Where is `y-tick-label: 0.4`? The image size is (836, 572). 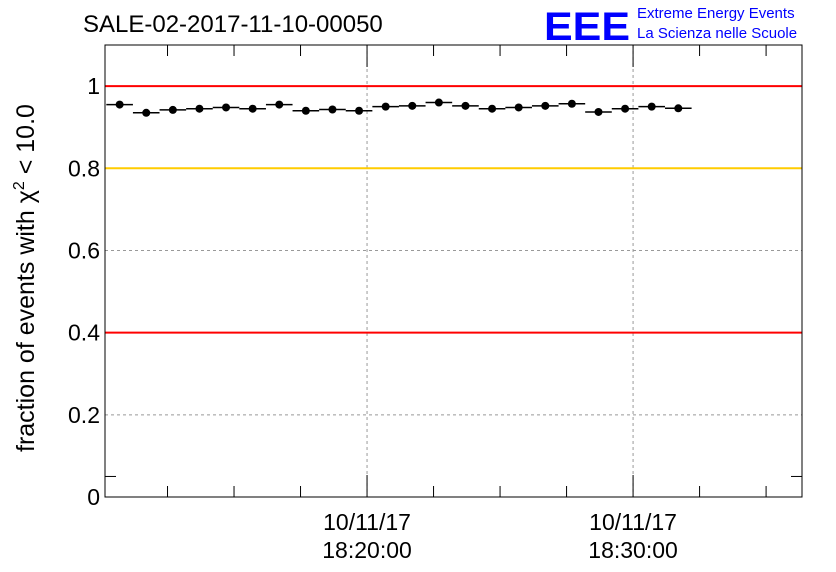
y-tick-label: 0.4 is located at coordinates (84, 333).